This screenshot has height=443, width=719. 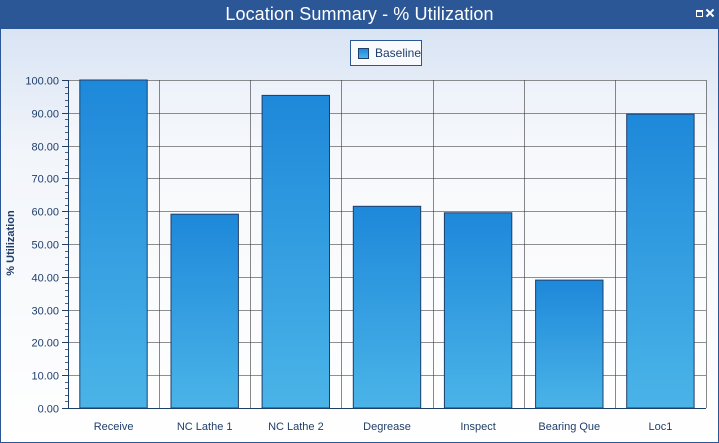 I want to click on maximize-icon, so click(x=699, y=13).